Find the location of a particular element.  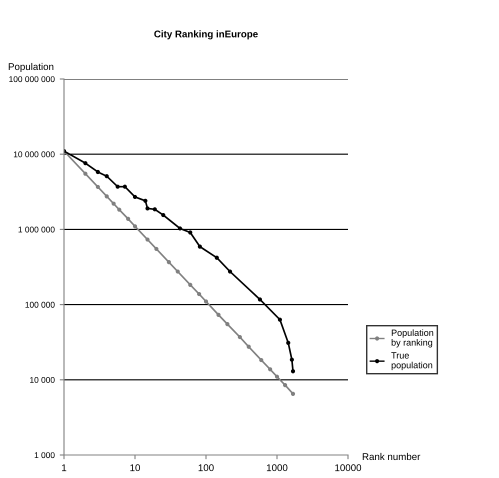

y-tick-label: 100 000 is located at coordinates (40, 305).